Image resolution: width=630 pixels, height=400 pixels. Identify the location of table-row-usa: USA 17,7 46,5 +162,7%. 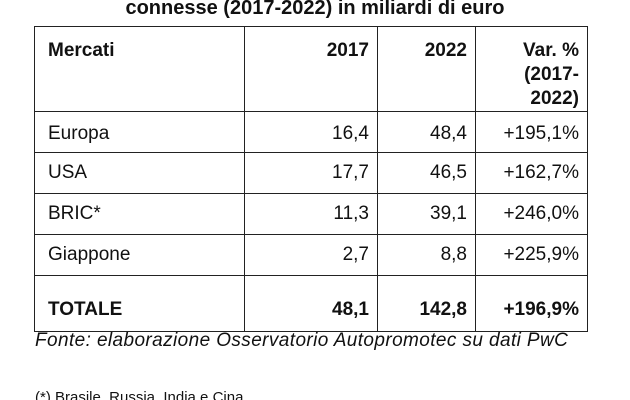
(311, 173).